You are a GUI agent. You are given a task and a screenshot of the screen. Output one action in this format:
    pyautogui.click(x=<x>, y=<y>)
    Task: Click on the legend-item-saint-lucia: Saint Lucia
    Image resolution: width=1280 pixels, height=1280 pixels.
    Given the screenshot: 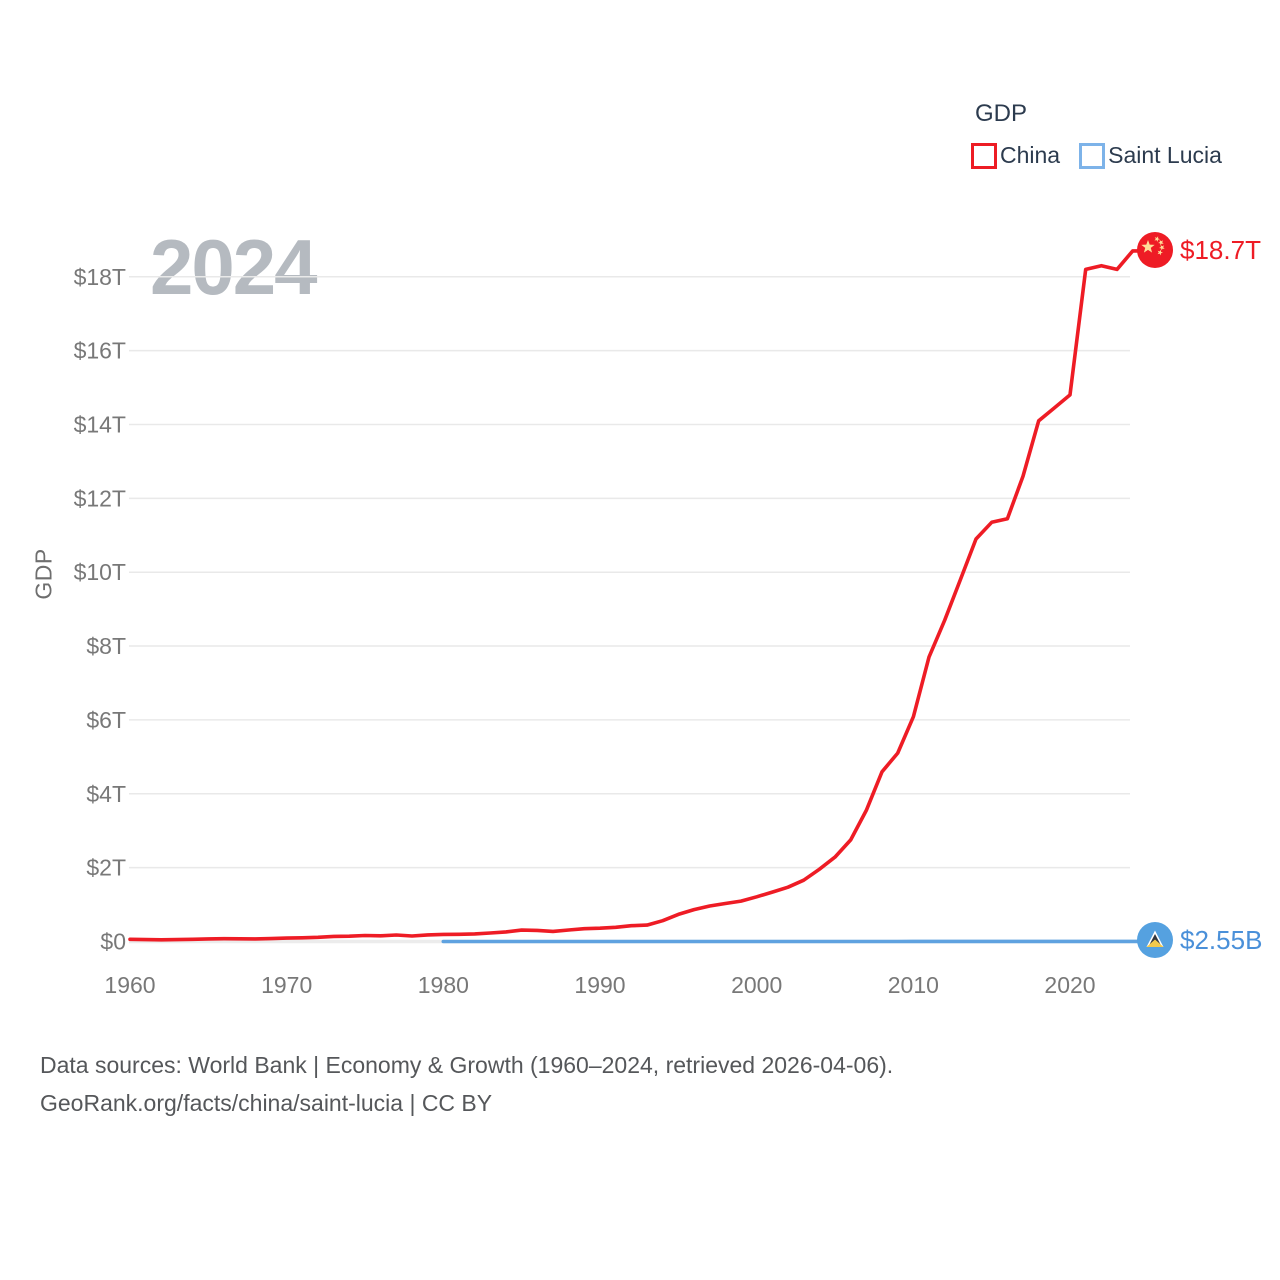 What is the action you would take?
    pyautogui.click(x=1150, y=155)
    